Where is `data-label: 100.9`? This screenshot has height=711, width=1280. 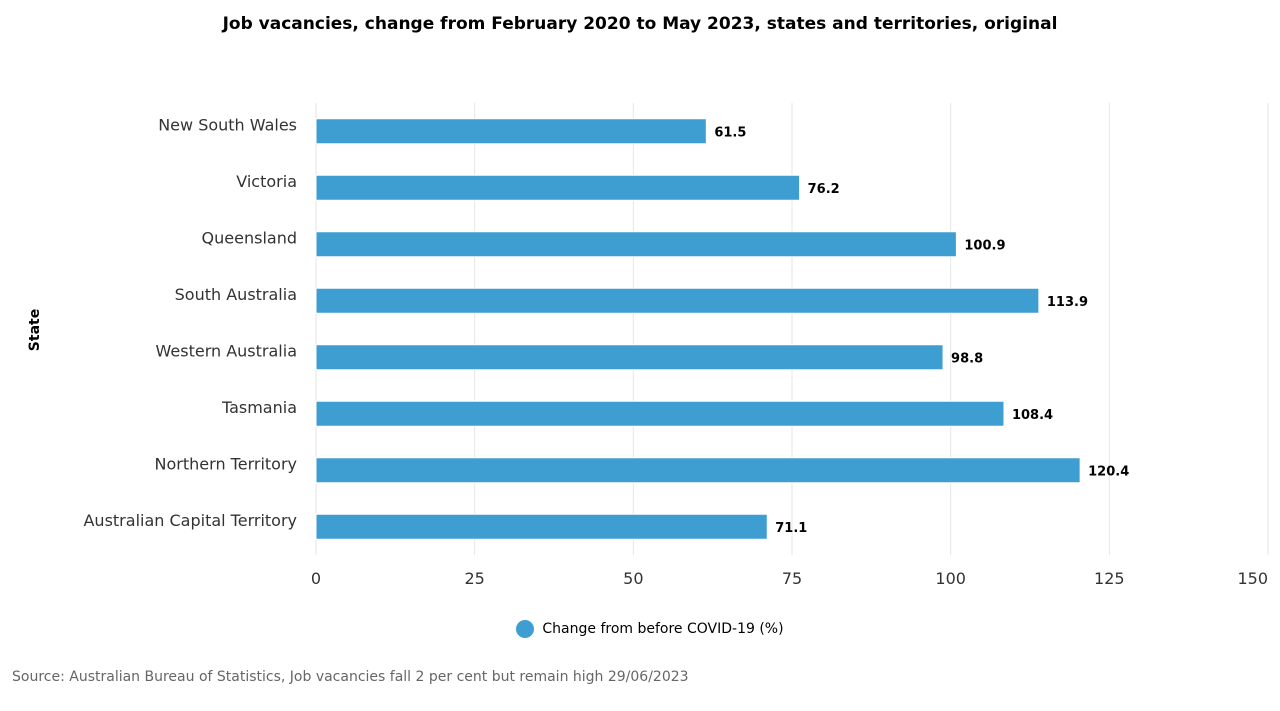
data-label: 100.9 is located at coordinates (984, 245).